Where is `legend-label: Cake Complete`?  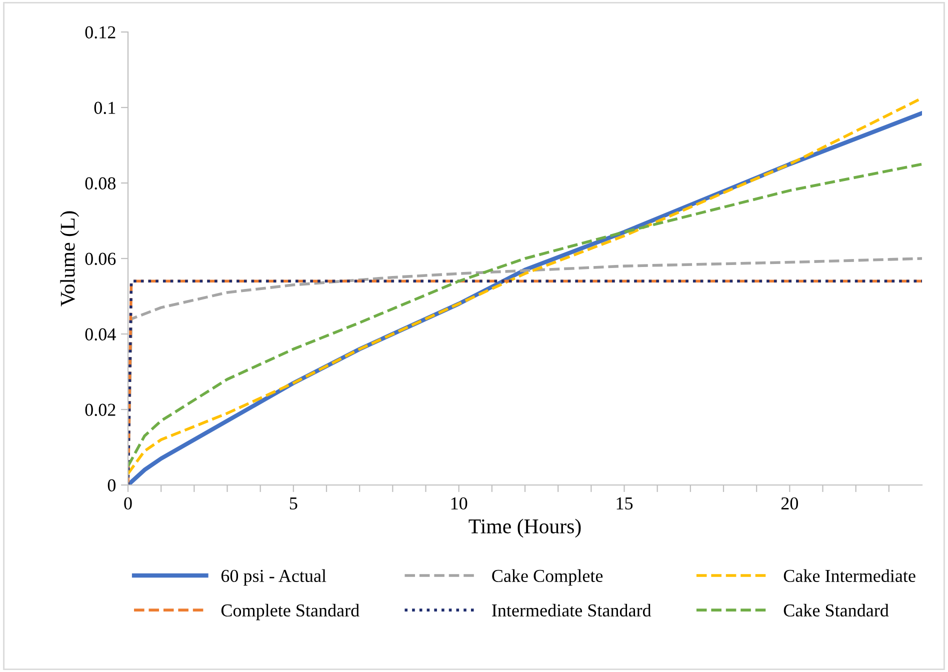
legend-label: Cake Complete is located at coordinates (547, 577).